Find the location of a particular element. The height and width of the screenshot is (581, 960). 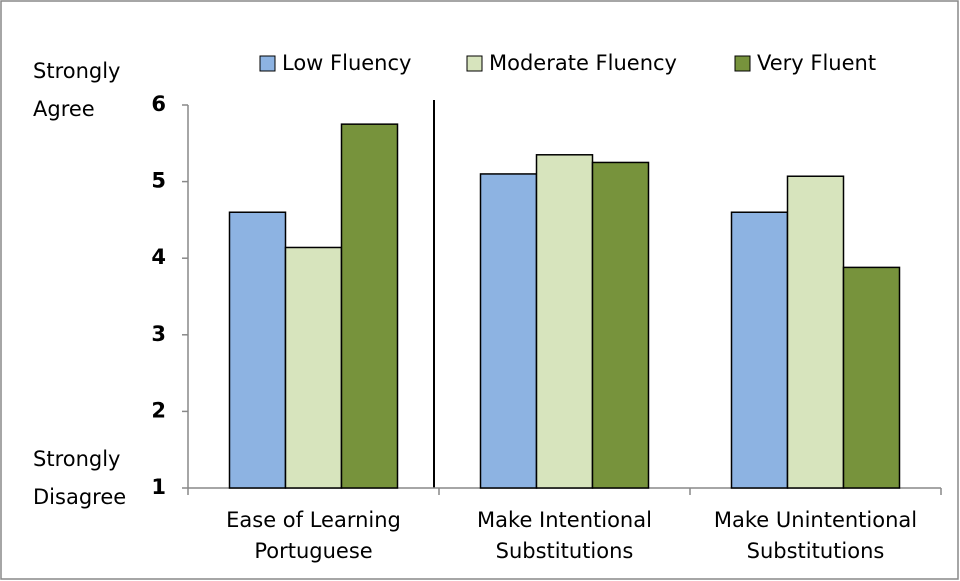

y-tick-label: 5 is located at coordinates (158, 181).